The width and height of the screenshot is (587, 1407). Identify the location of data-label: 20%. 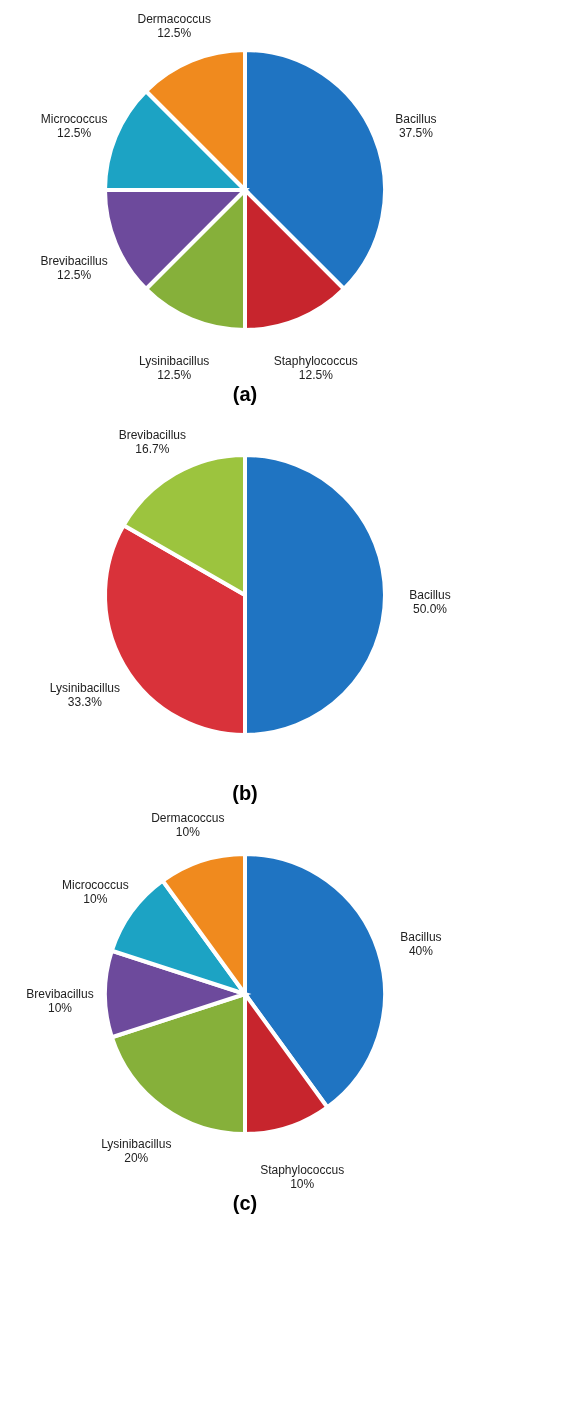
(136, 1157).